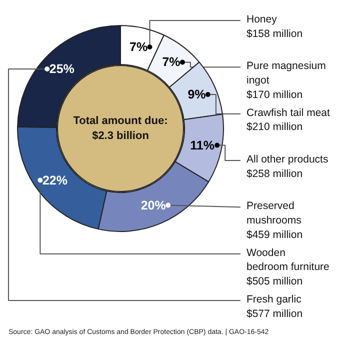 This screenshot has height=347, width=343. What do you see at coordinates (288, 120) in the screenshot?
I see `slice-label: Crawfish tail meat $210 million` at bounding box center [288, 120].